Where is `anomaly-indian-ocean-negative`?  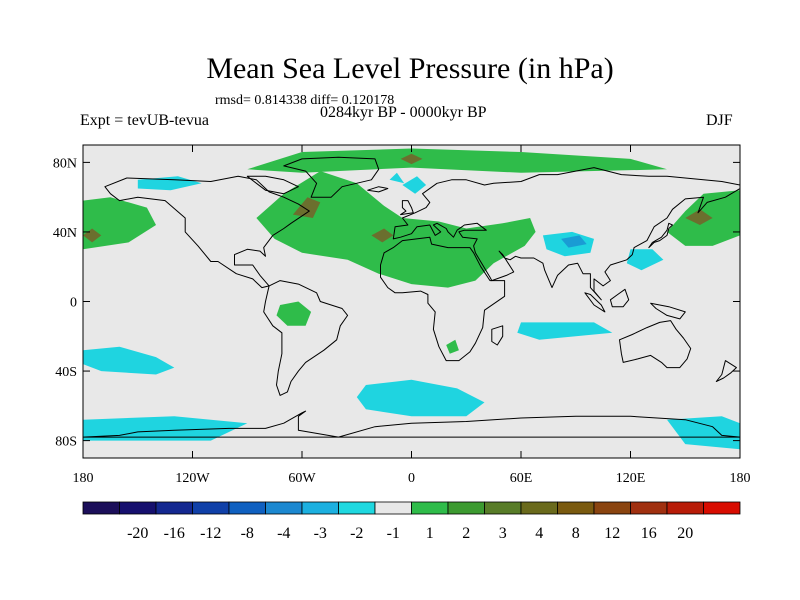
anomaly-indian-ocean-negative is located at coordinates (565, 331).